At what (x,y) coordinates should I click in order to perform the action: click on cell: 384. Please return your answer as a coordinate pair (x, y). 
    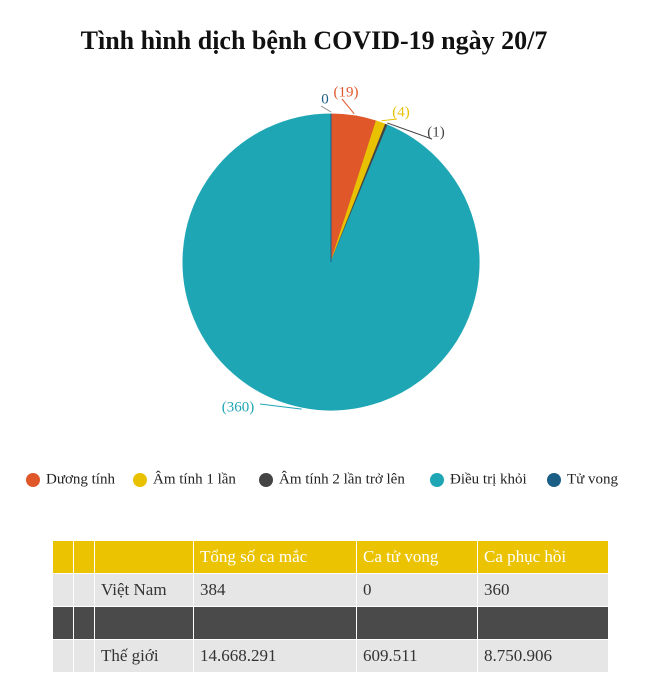
    Looking at the image, I should click on (275, 590).